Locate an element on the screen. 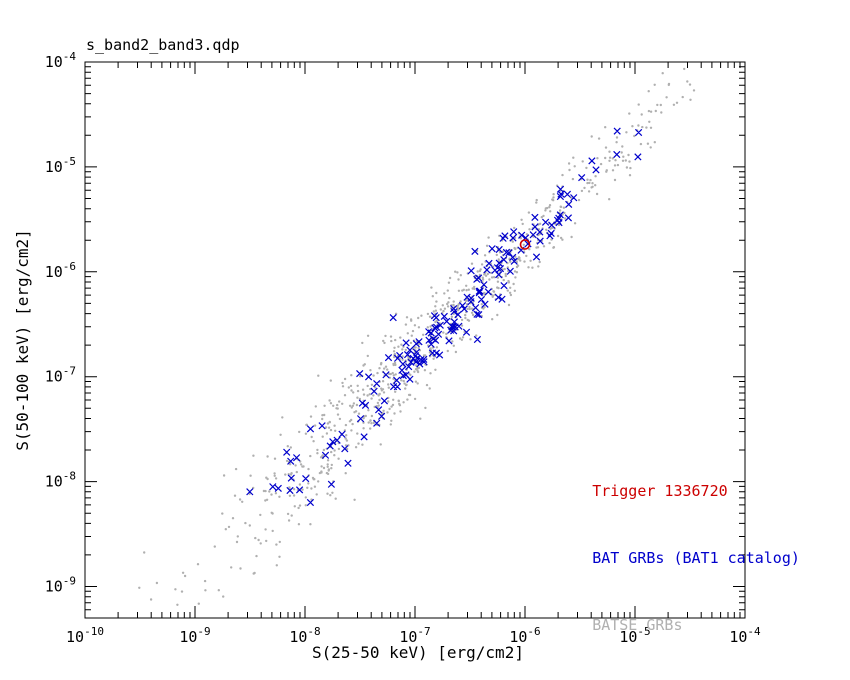  legend-label-bat-grbs: BAT GRBs (BAT1 catalog) is located at coordinates (696, 558).